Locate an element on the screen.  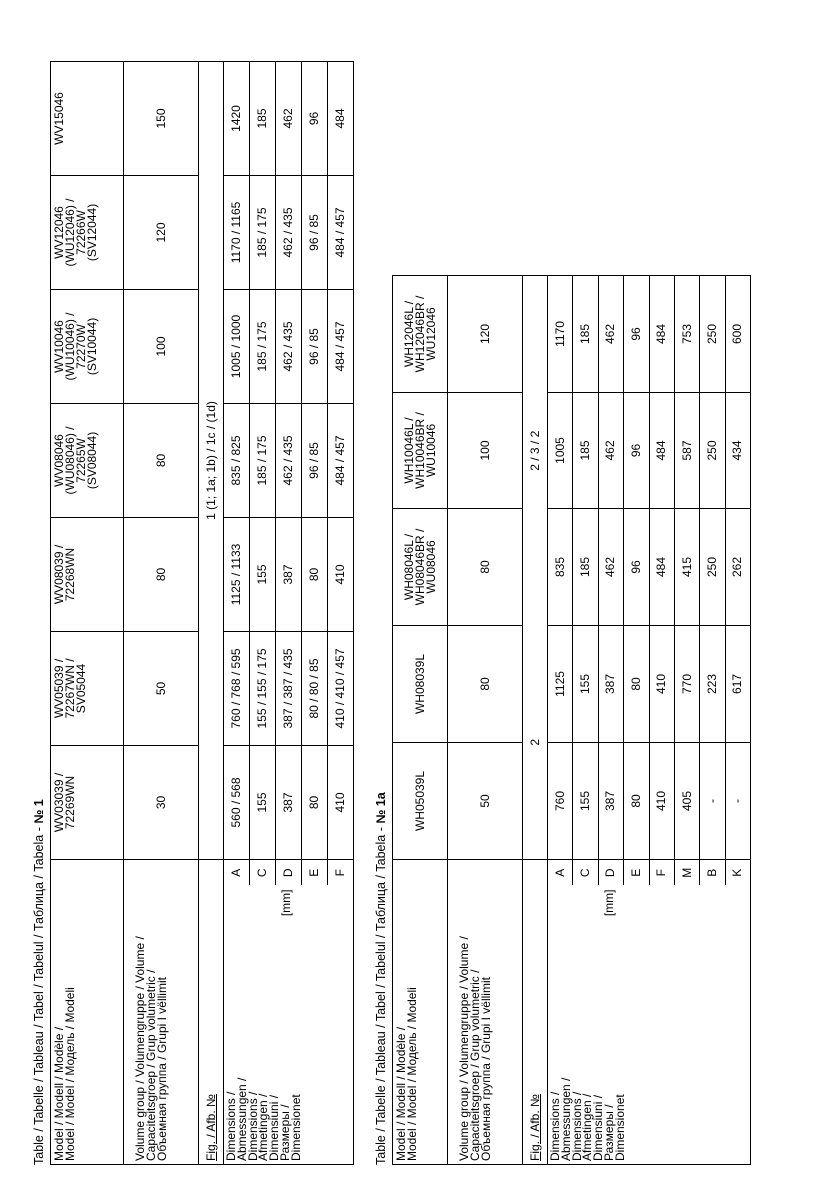
model-name-line: (SV08044) is located at coordinates (92, 460).